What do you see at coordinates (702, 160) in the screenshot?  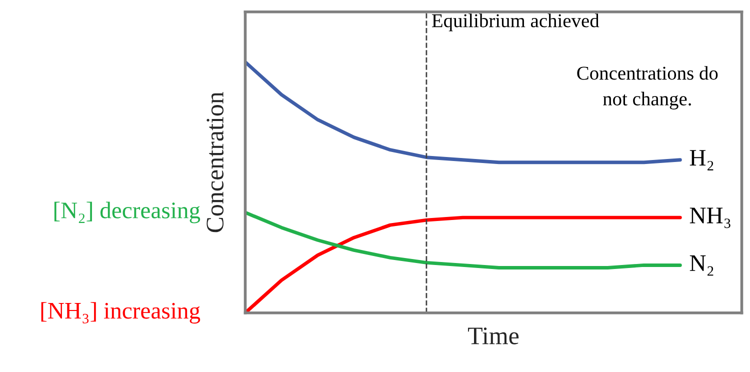 I see `series-label: H₂` at bounding box center [702, 160].